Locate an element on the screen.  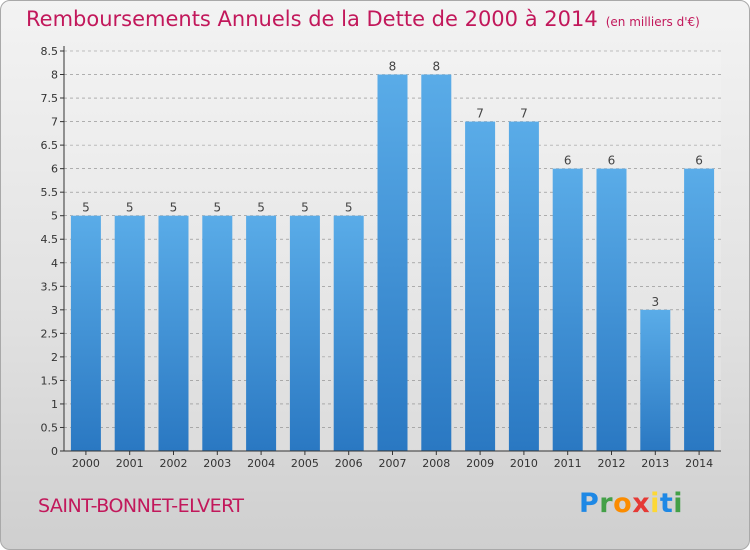
value-label-2013: 3 is located at coordinates (655, 302).